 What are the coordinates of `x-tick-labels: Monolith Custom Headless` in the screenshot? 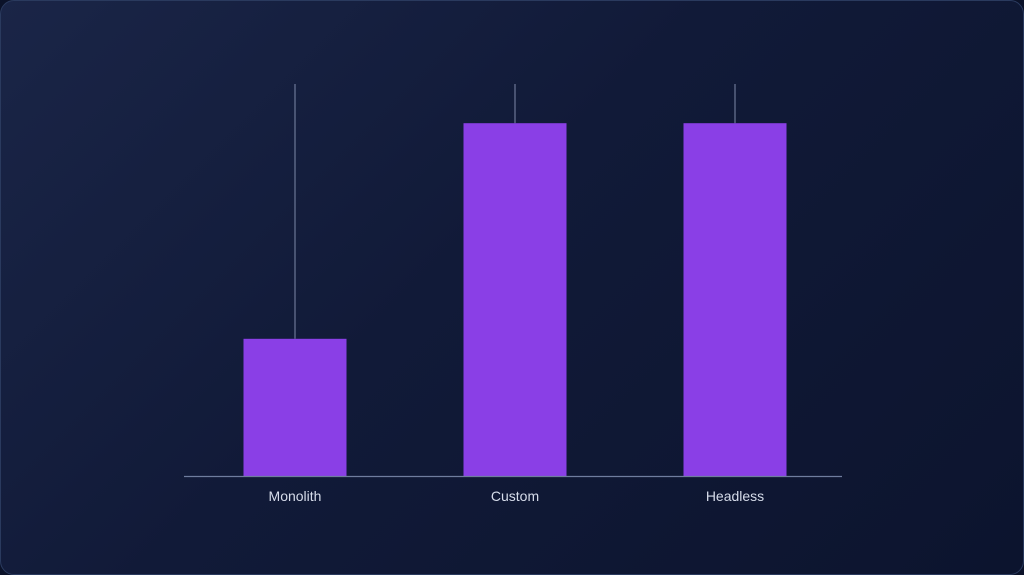 It's located at (517, 496).